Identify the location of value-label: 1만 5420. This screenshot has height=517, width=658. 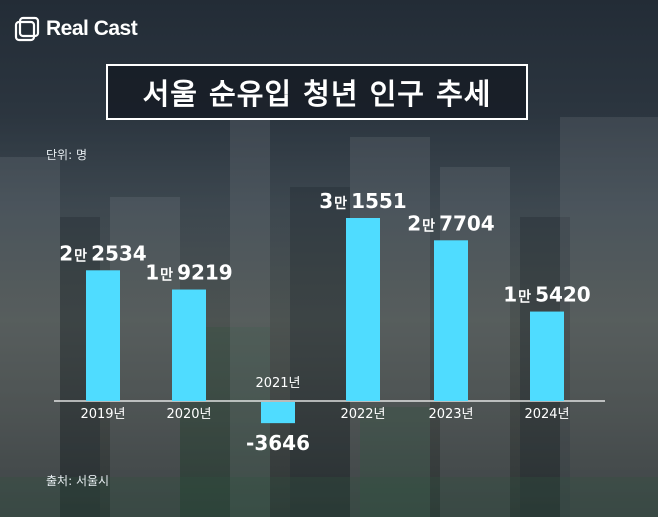
(546, 295).